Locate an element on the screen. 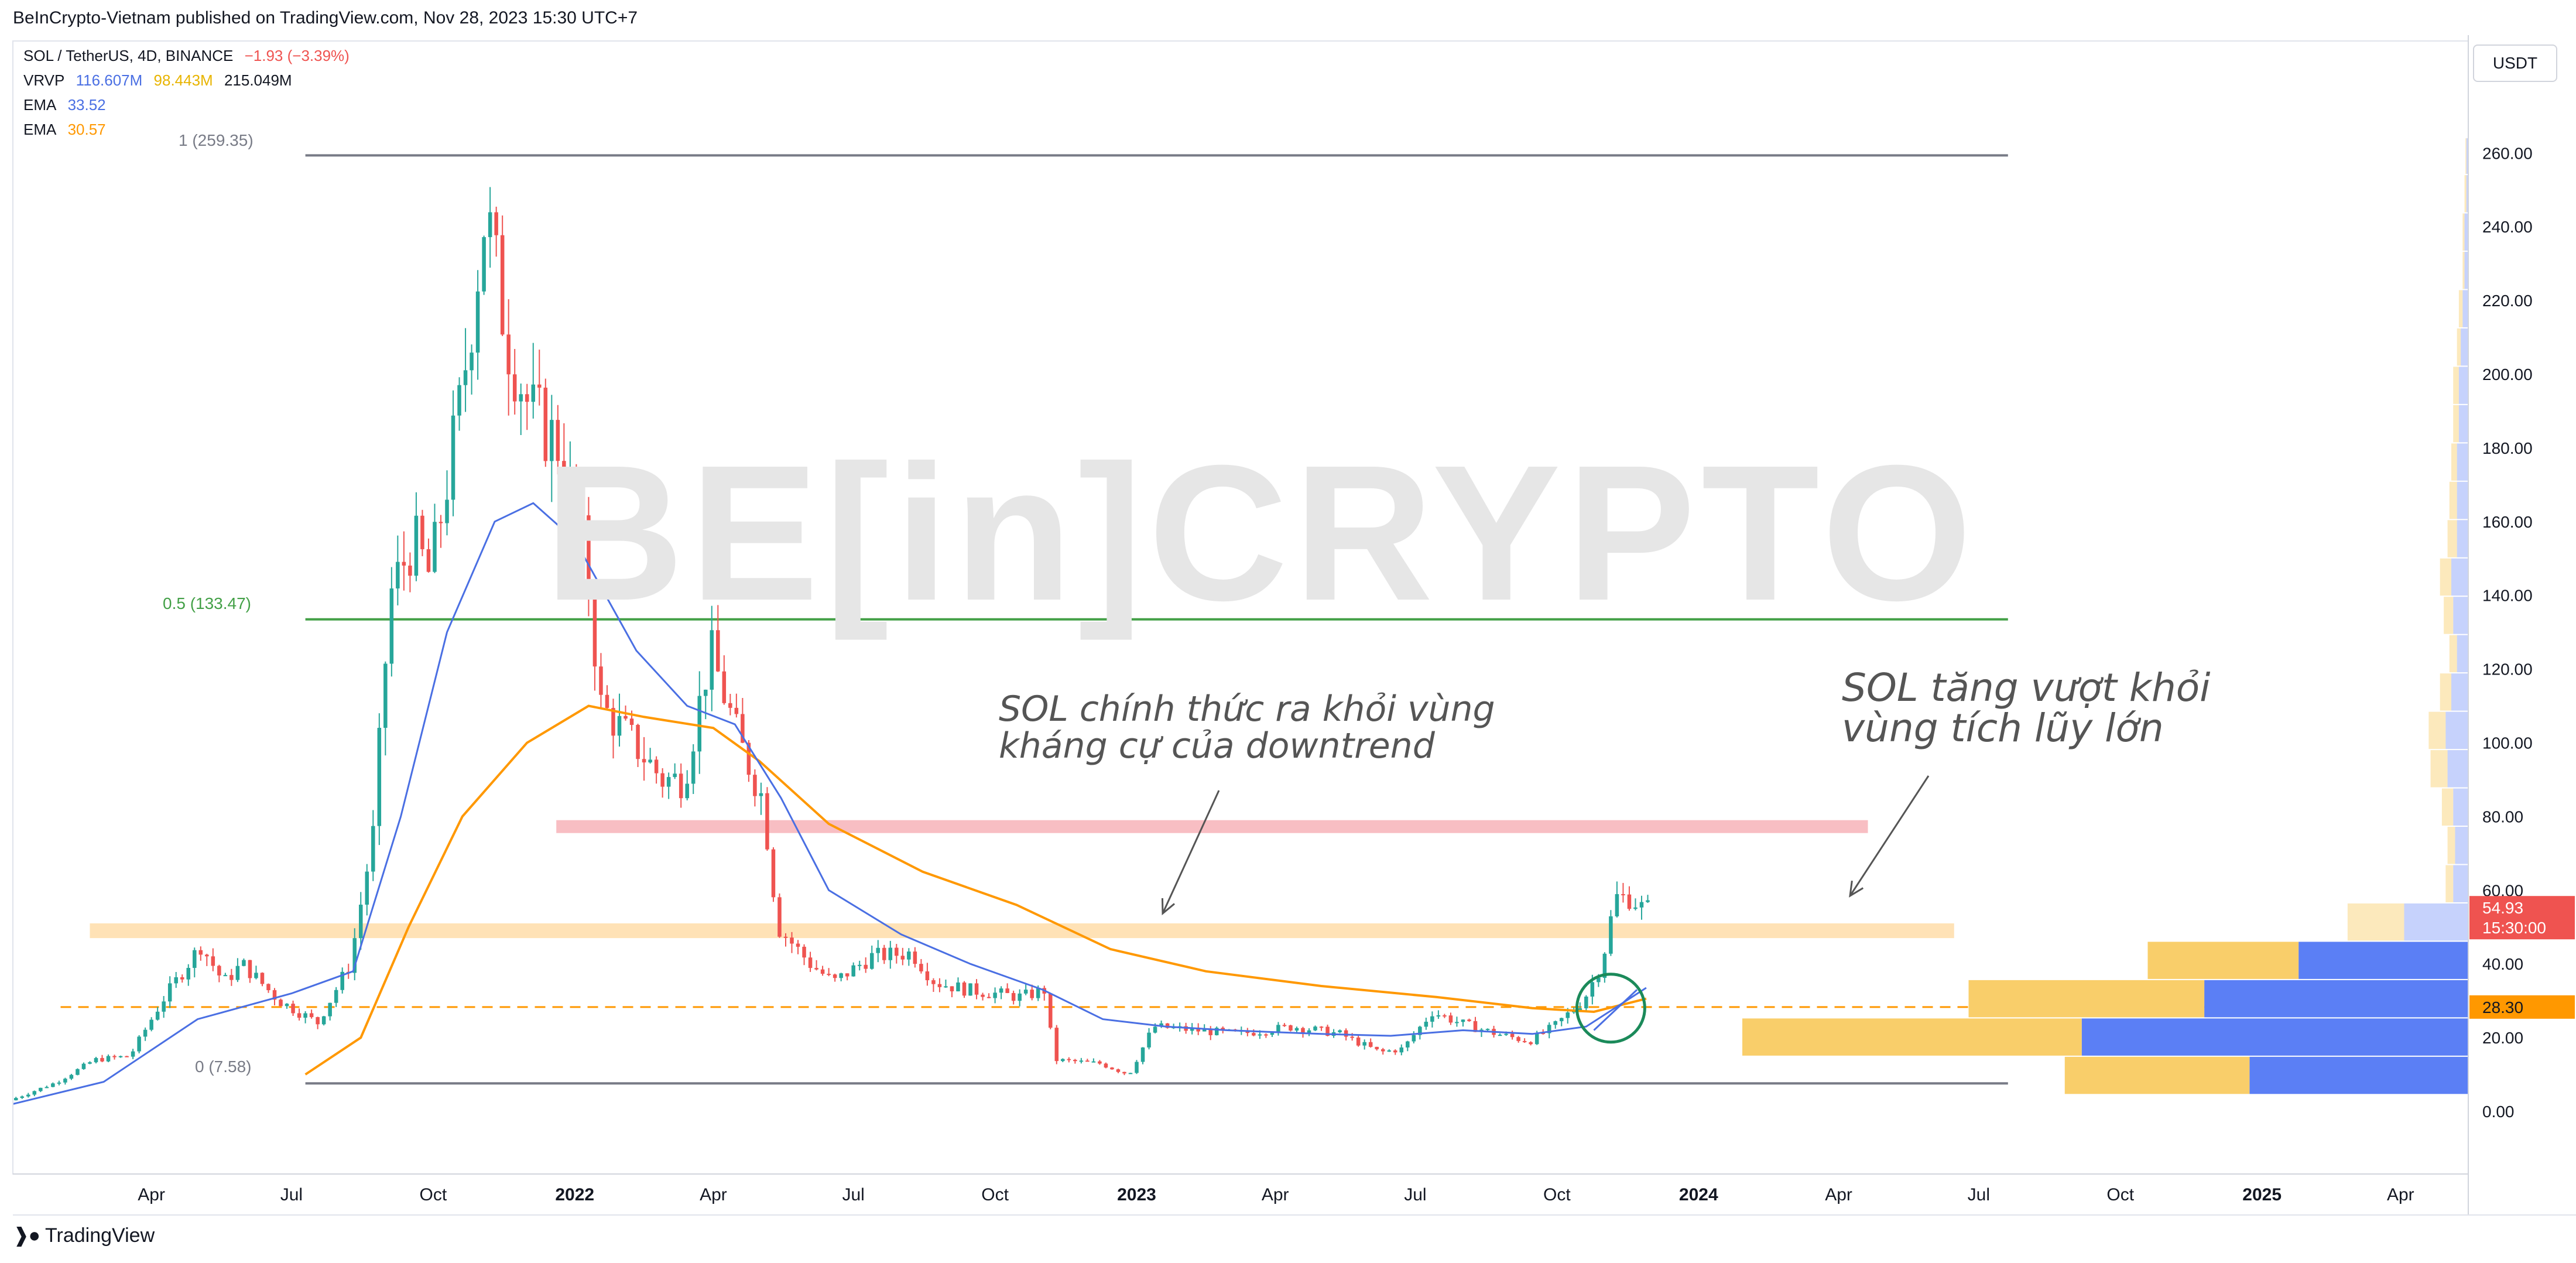  level-price-value: 28.30 is located at coordinates (2502, 1007).